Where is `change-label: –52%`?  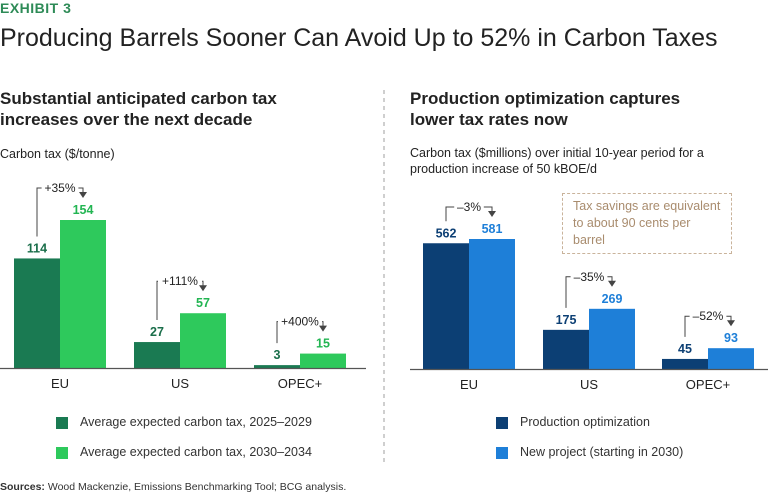
change-label: –52% is located at coordinates (708, 316).